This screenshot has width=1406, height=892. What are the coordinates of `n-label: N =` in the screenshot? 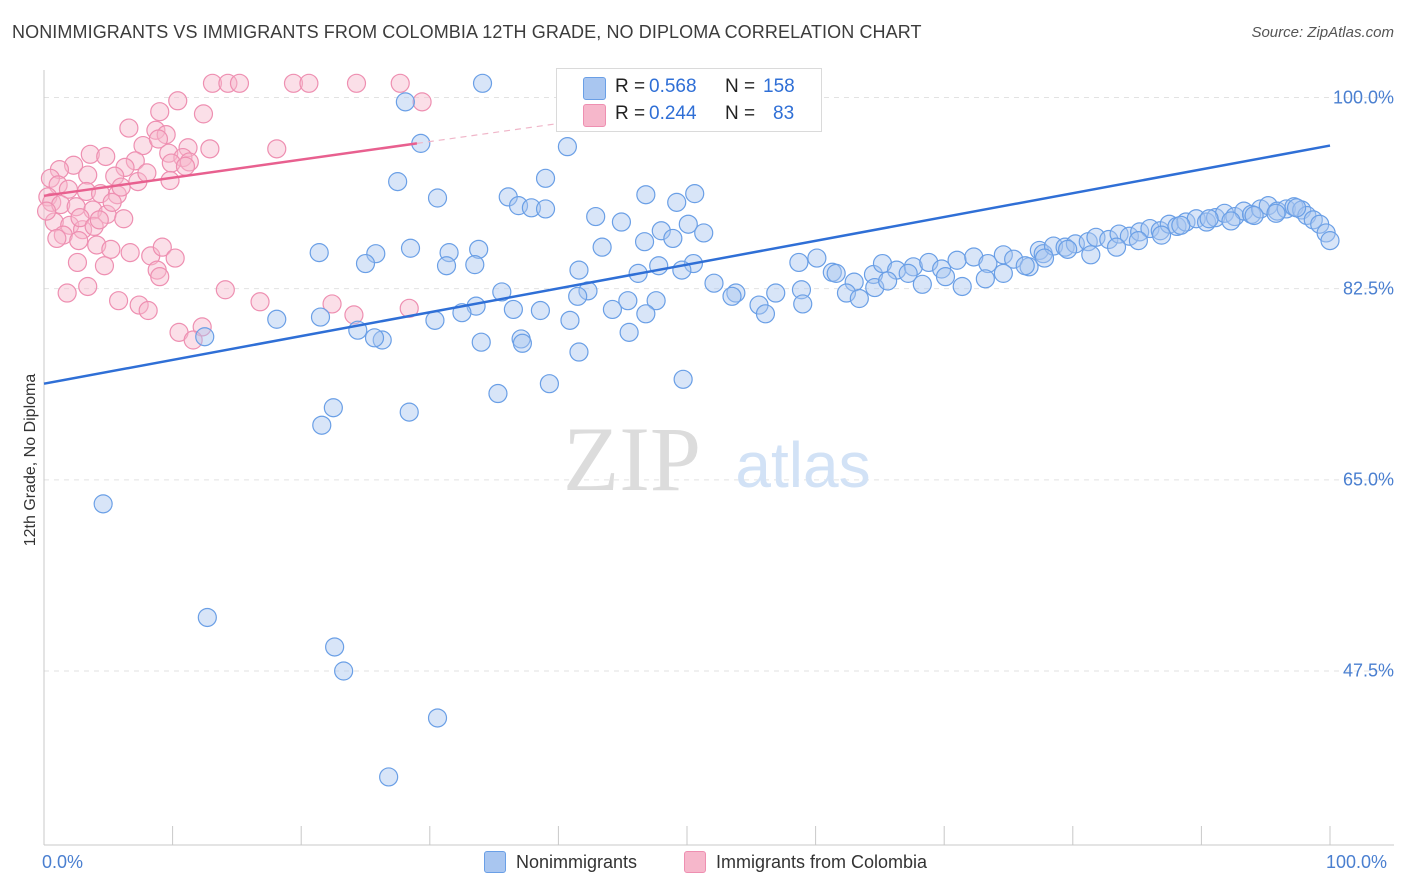 It's located at (740, 113).